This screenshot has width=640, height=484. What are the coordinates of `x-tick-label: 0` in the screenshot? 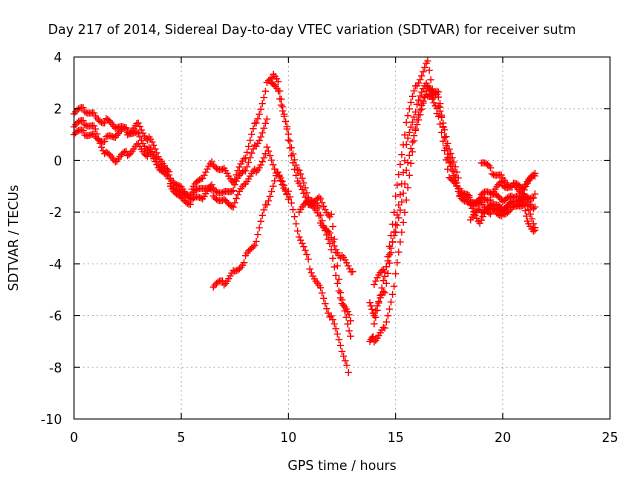 It's located at (74, 438).